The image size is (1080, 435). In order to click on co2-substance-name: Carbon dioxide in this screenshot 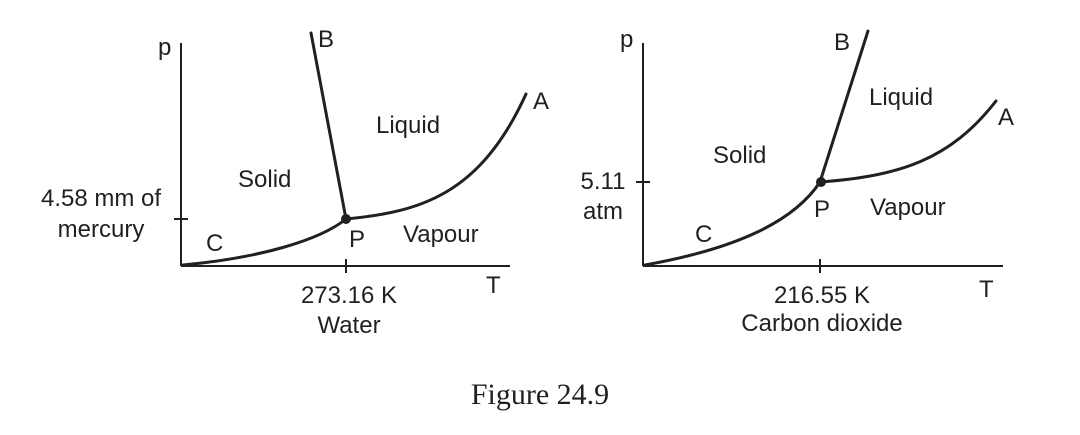, I will do `click(821, 323)`.